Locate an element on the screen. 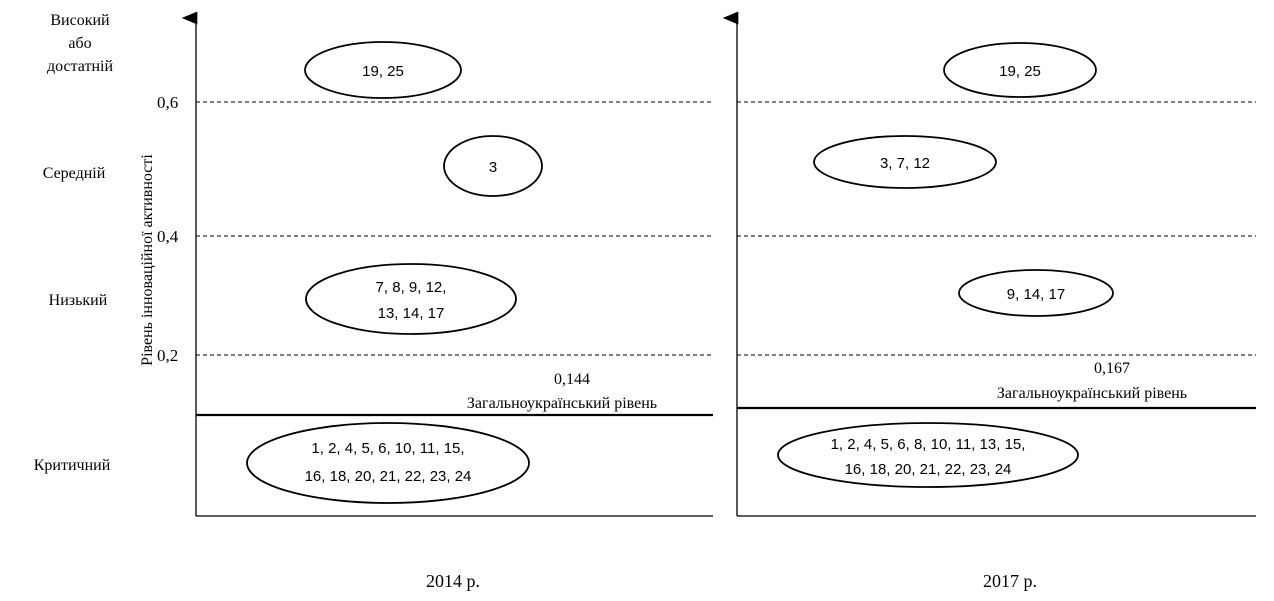 This screenshot has width=1274, height=601. group-low-2014-text-line2: 13, 14, 17 is located at coordinates (411, 313).